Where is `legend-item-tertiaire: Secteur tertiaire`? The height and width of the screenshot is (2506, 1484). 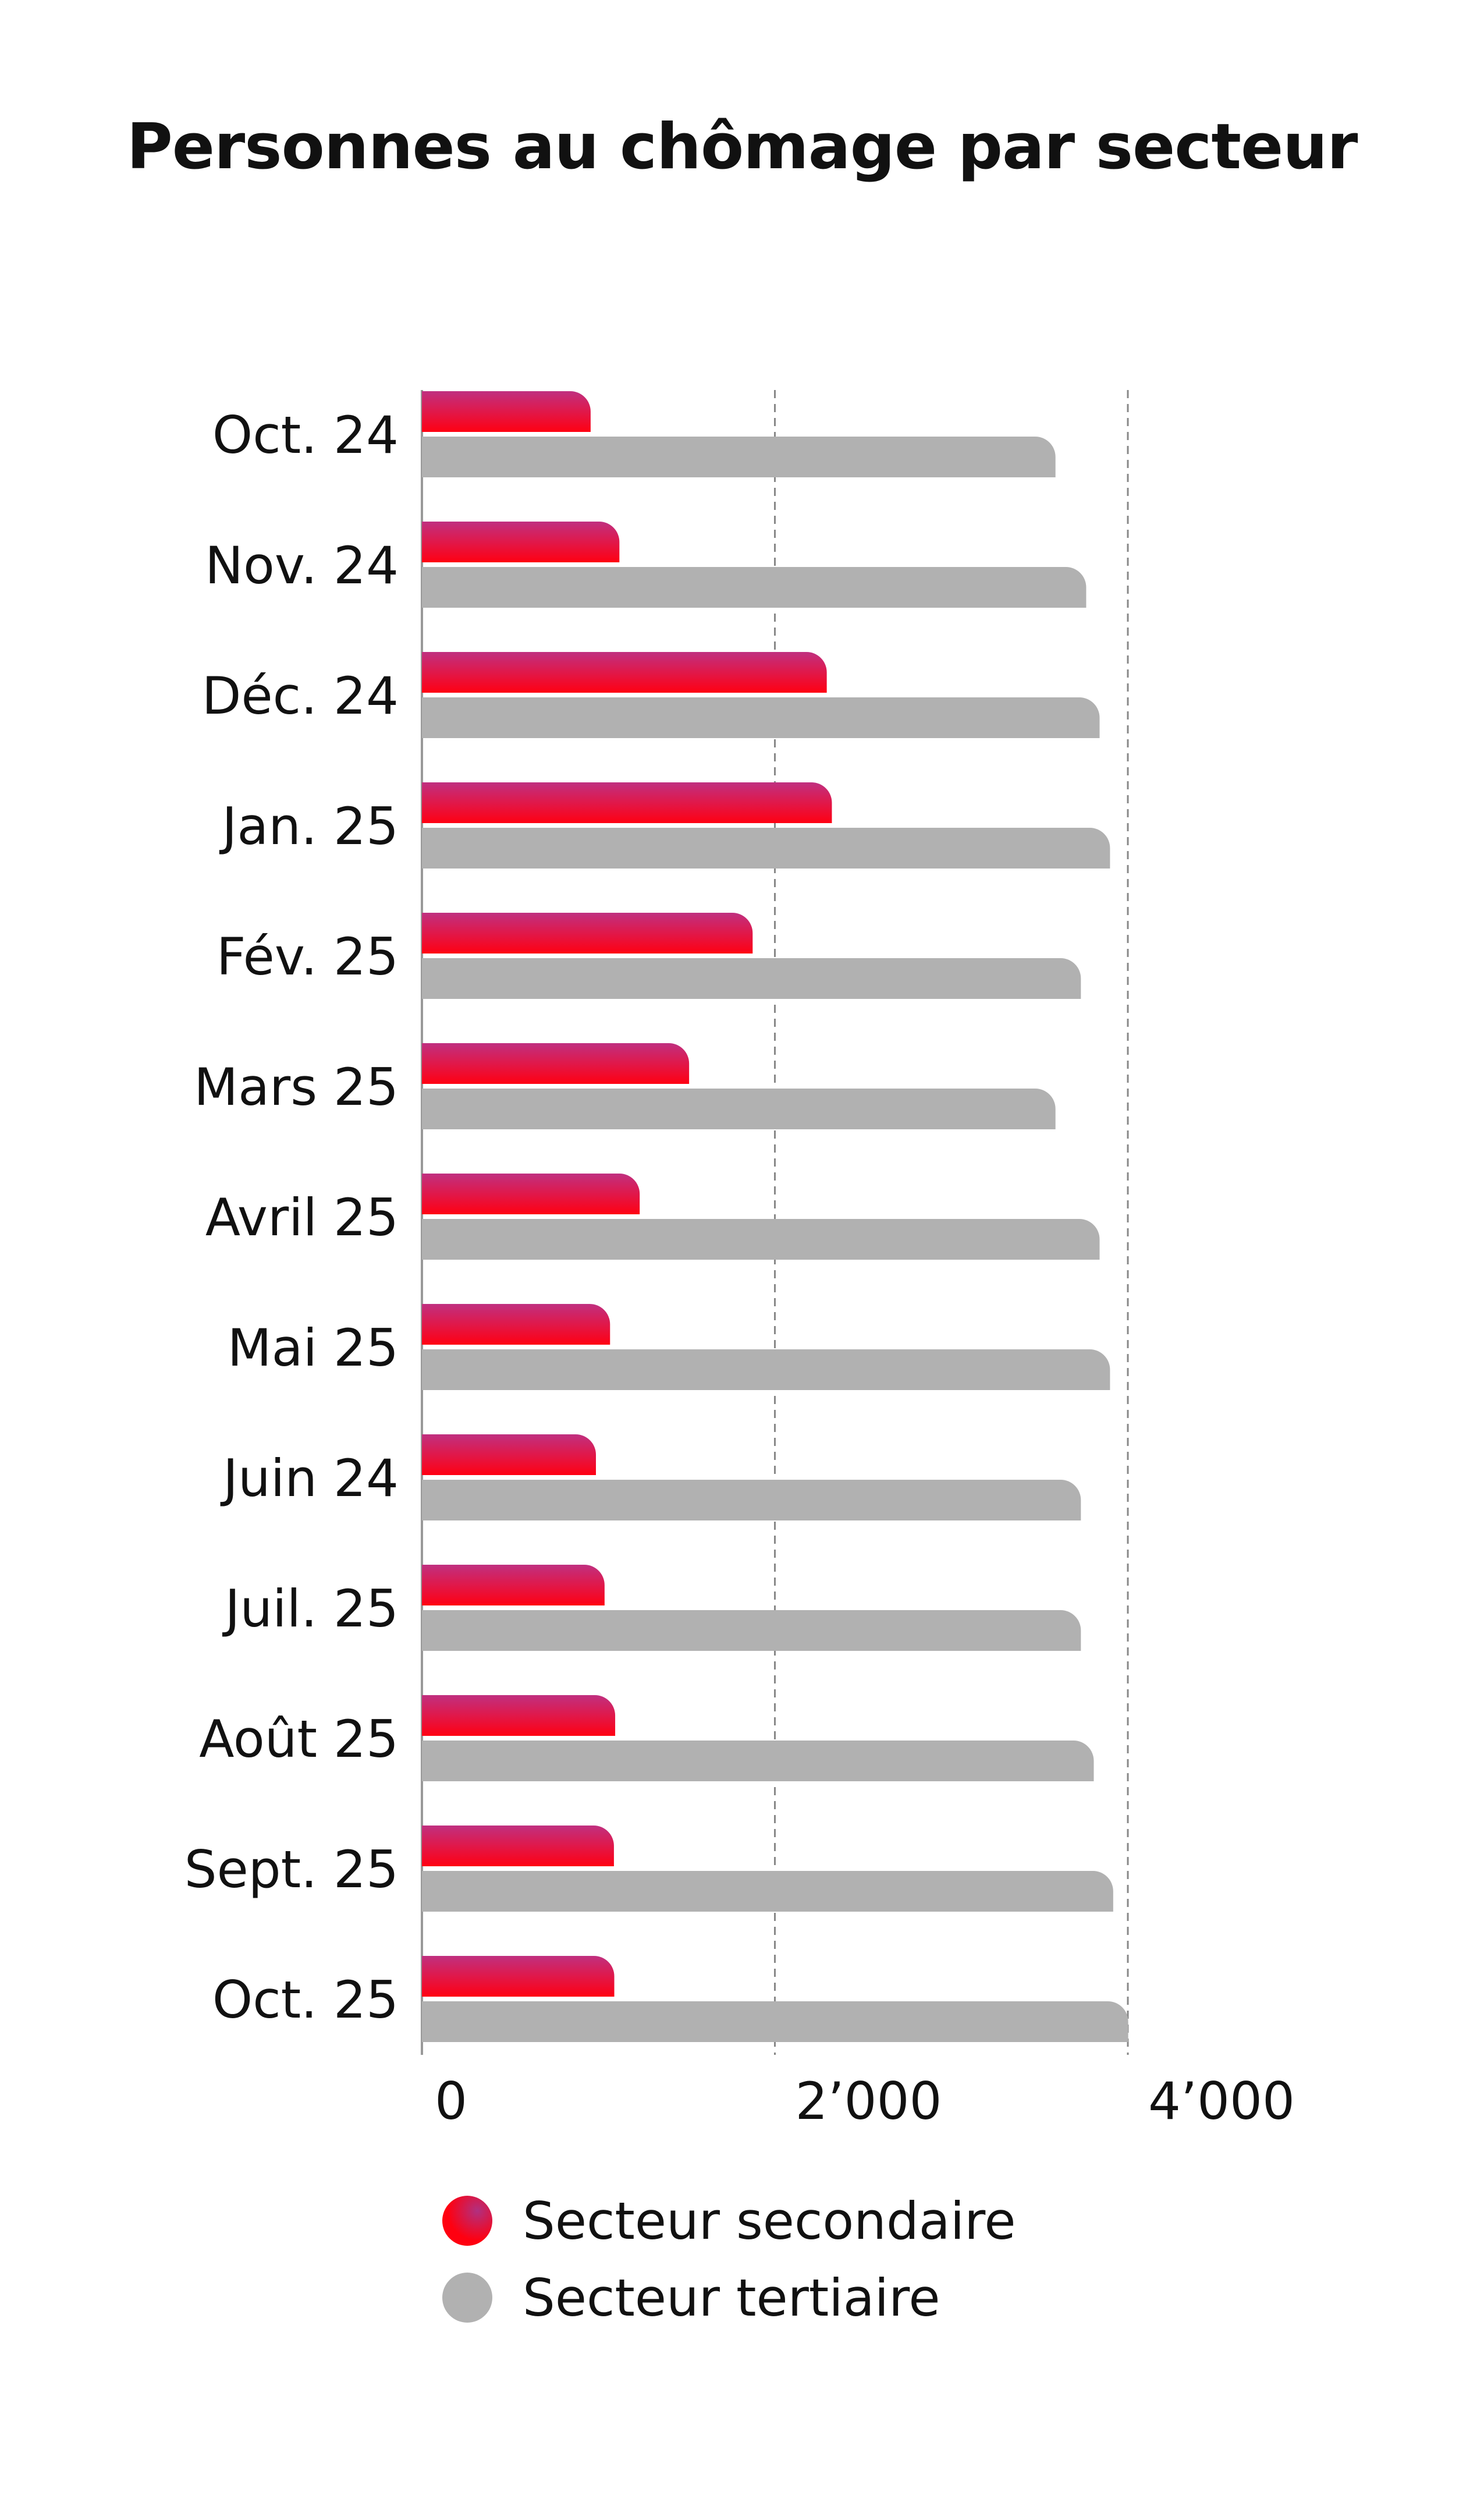 legend-item-tertiaire: Secteur tertiaire is located at coordinates (729, 2298).